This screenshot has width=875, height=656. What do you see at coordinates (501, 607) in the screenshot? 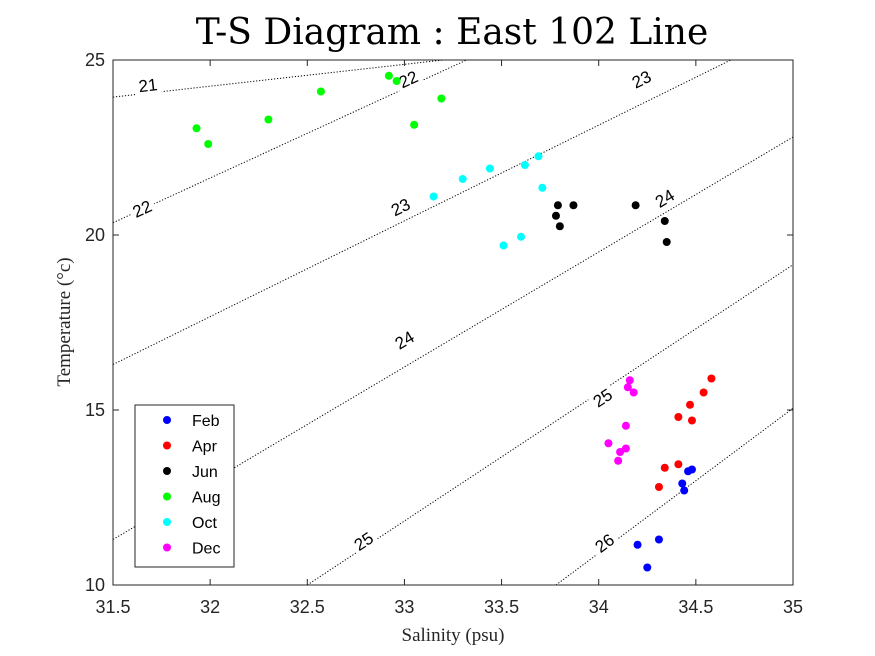
I see `x-tick-label: 33.5` at bounding box center [501, 607].